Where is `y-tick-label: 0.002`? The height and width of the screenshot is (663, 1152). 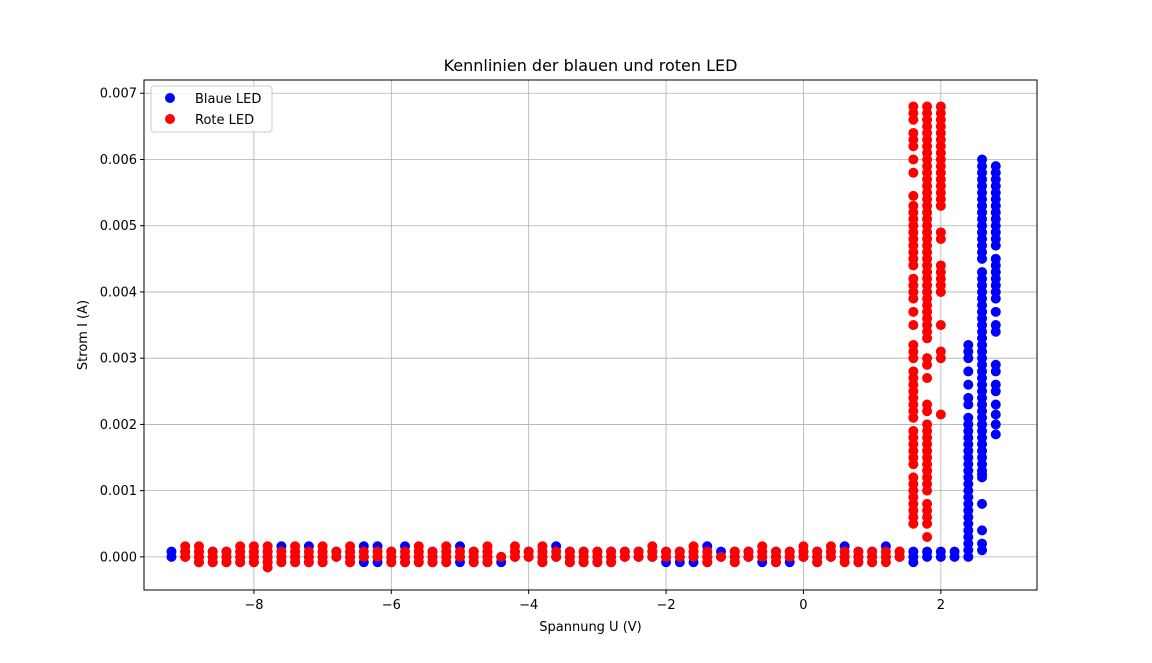 y-tick-label: 0.002 is located at coordinates (118, 425).